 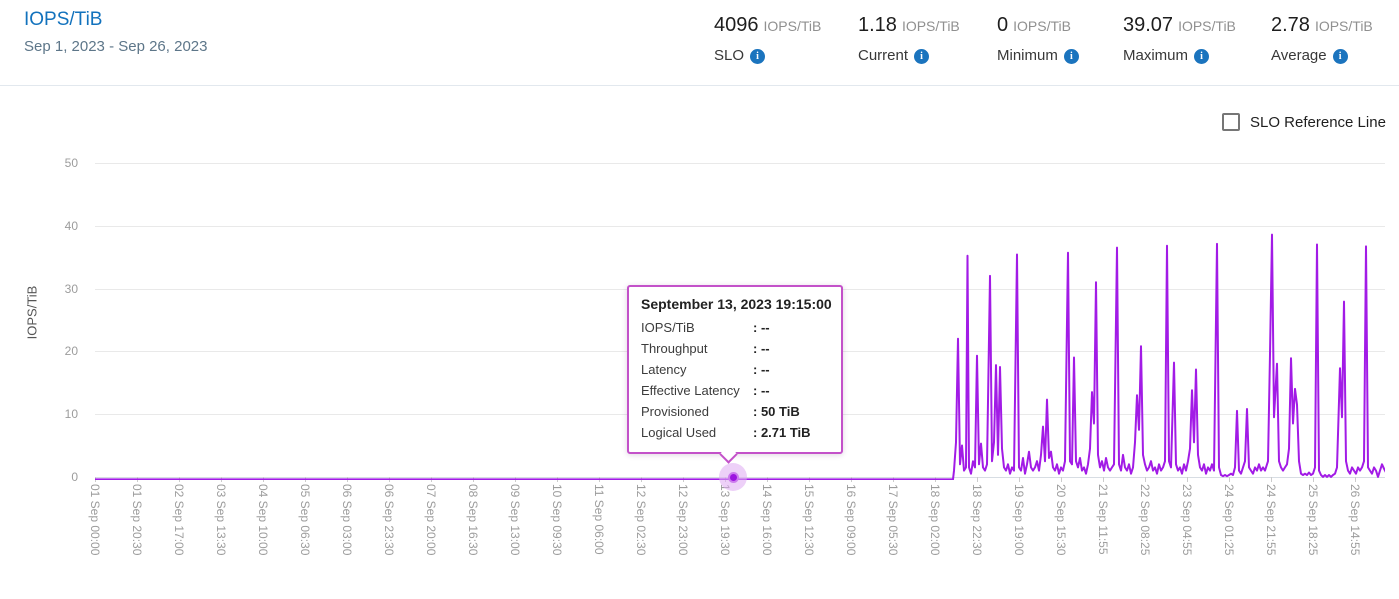 What do you see at coordinates (1271, 520) in the screenshot?
I see `x-axis-label: 24 Sep 21:55` at bounding box center [1271, 520].